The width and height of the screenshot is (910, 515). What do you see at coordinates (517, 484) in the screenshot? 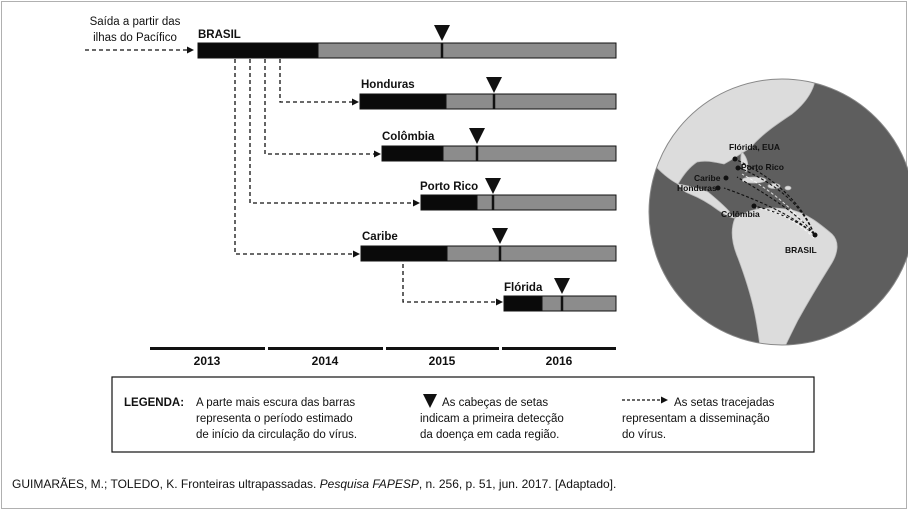
I see `caption-rest: , n. 256, p. 51, jun. 2017. [Adaptado].` at bounding box center [517, 484].